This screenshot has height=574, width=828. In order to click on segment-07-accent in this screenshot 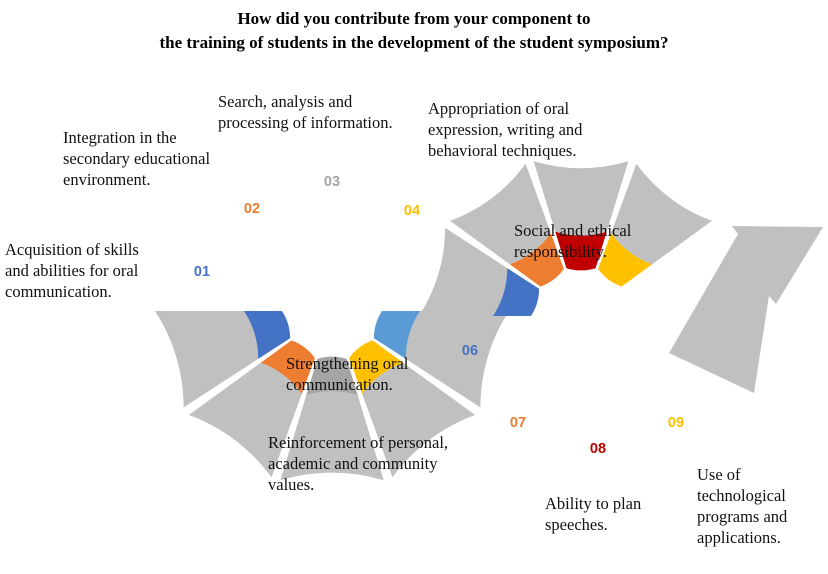, I will do `click(536, 260)`.